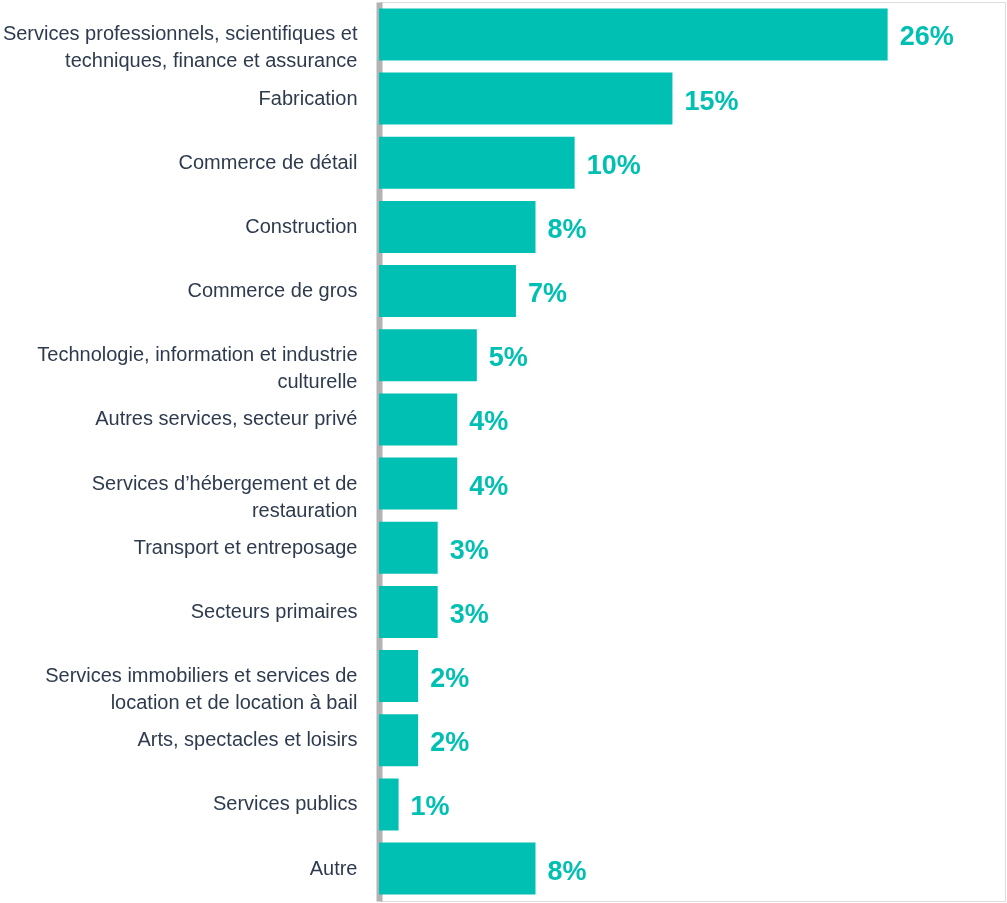 Image resolution: width=1007 pixels, height=903 pixels. I want to click on y-tick-label: Construction, so click(301, 225).